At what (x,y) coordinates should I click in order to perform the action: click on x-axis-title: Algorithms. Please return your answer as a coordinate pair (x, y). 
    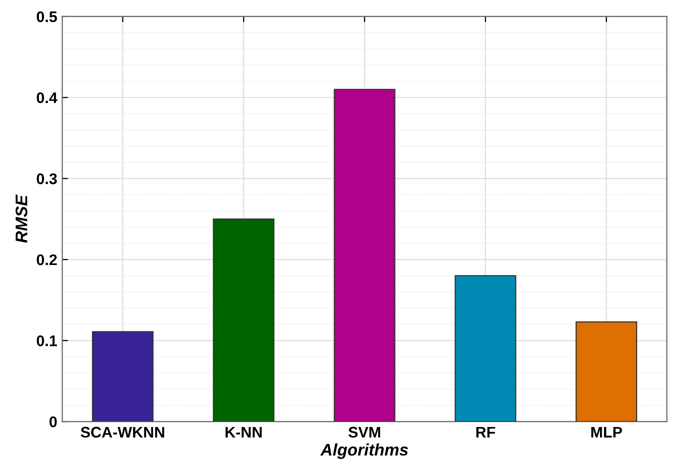
    Looking at the image, I should click on (364, 451).